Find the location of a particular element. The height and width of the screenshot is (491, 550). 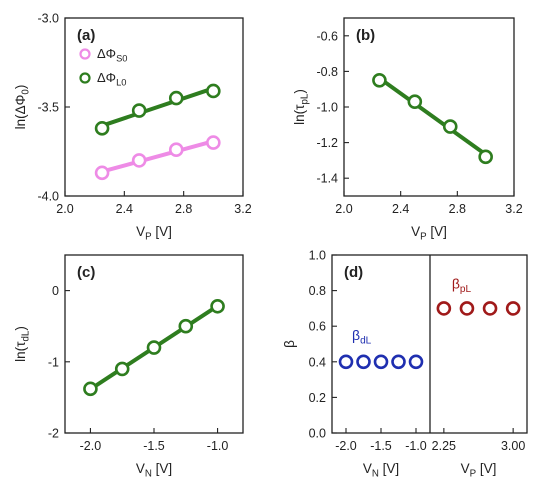

series-label: βpL is located at coordinates (462, 285).